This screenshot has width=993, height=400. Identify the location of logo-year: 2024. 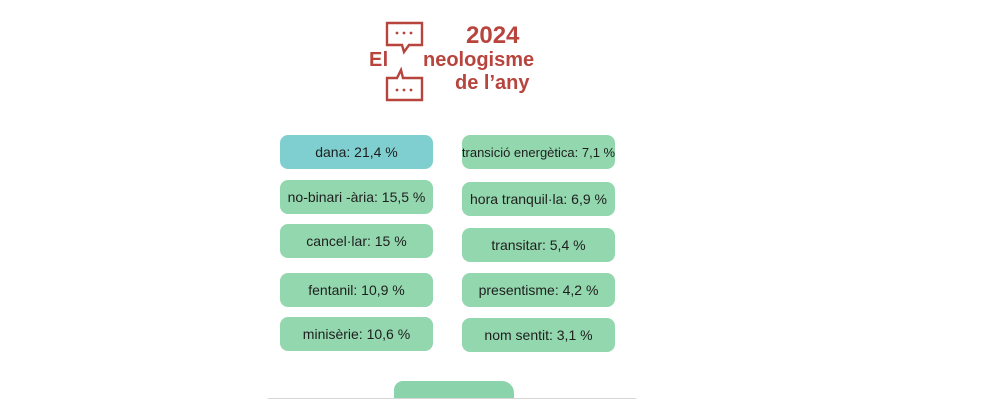
(493, 35).